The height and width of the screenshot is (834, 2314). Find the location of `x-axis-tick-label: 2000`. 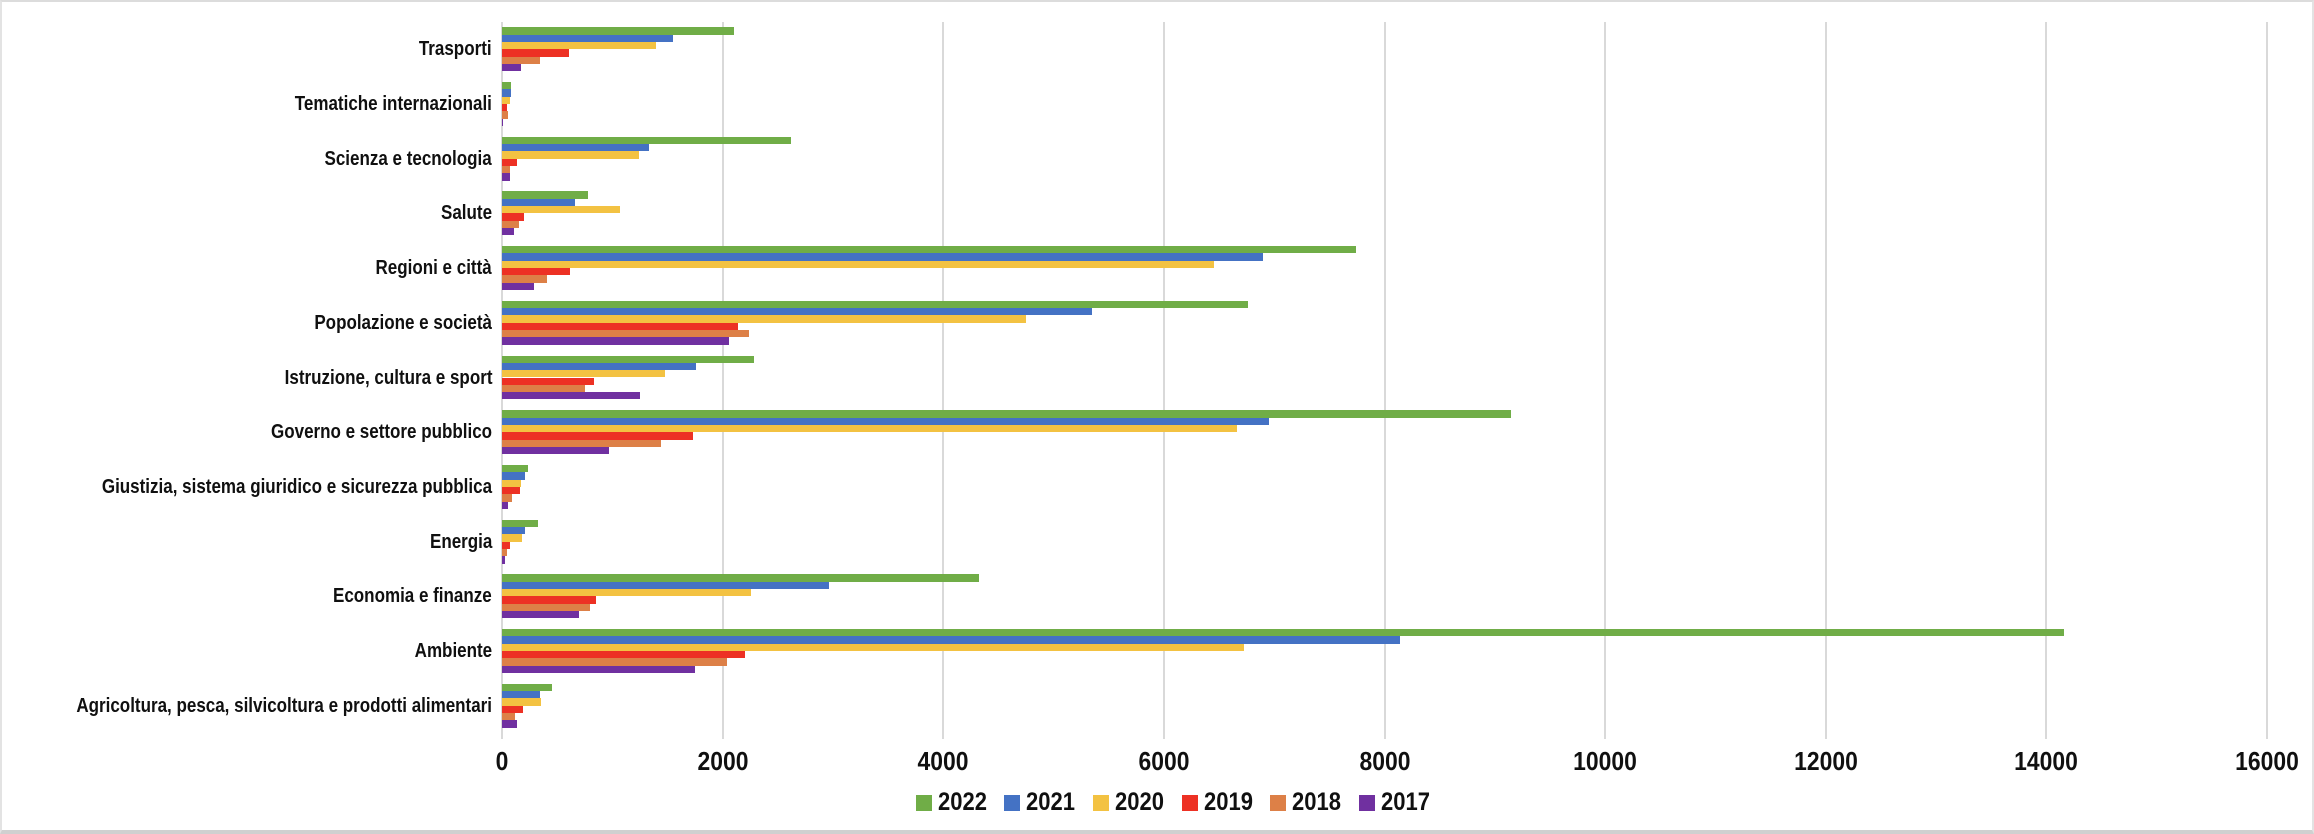

x-axis-tick-label: 2000 is located at coordinates (723, 761).